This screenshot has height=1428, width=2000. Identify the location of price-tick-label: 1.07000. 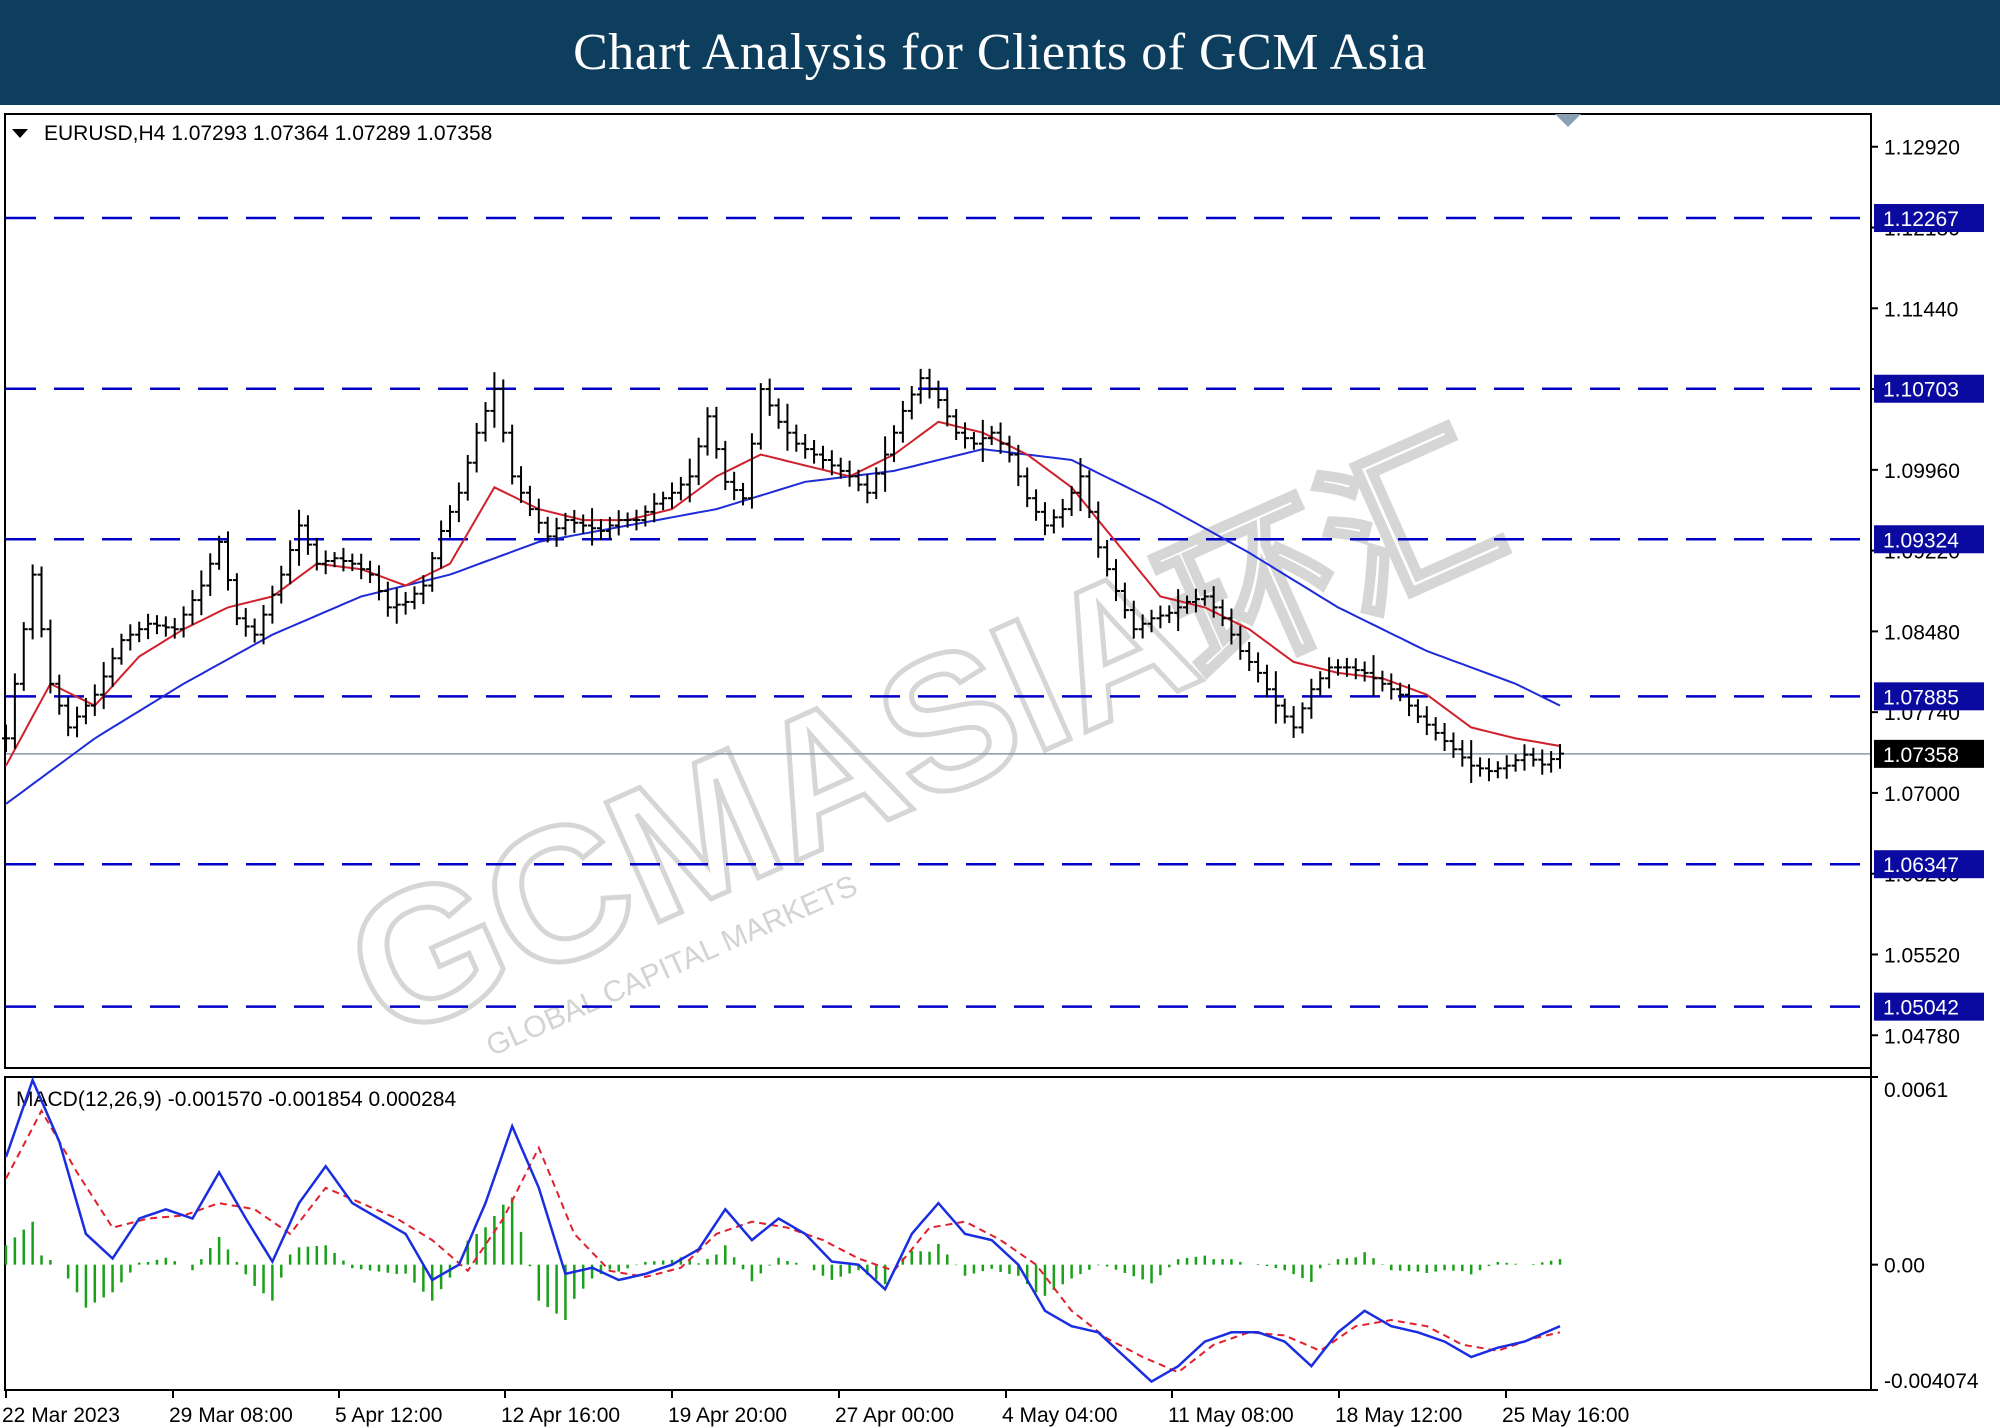
(1922, 794).